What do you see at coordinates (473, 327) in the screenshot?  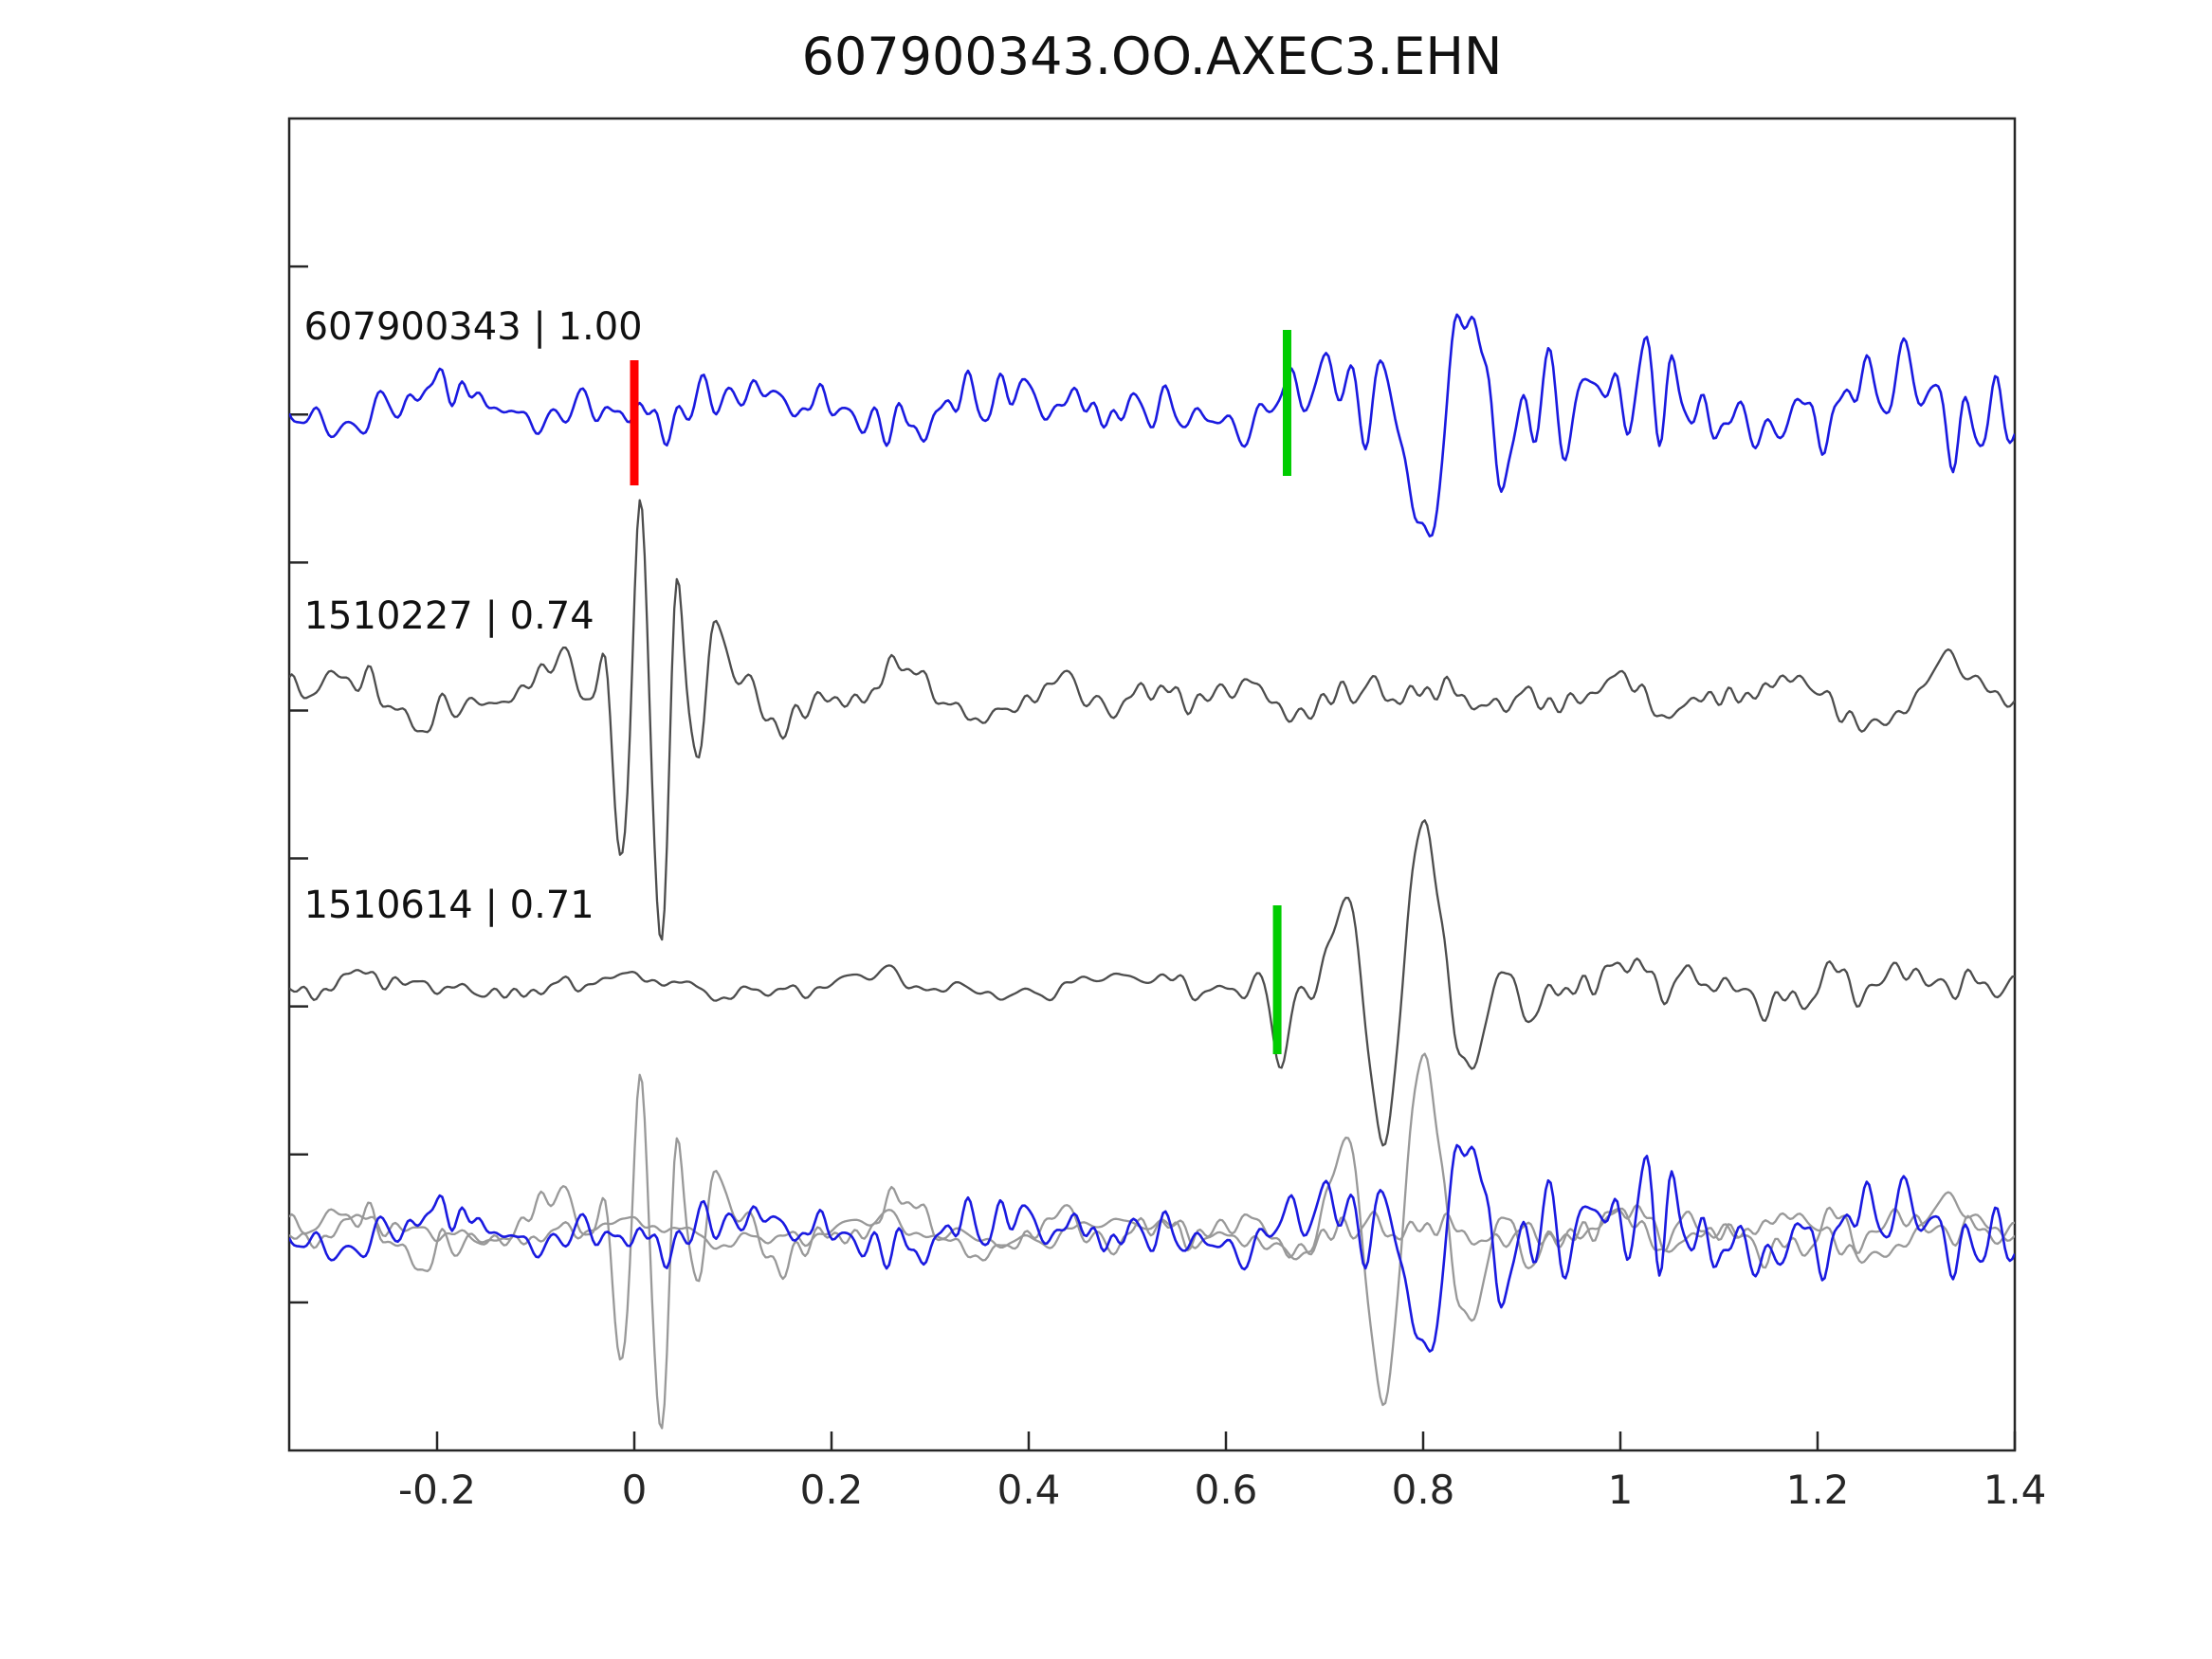 I see `trace-label-607900343: 607900343 | 1.00` at bounding box center [473, 327].